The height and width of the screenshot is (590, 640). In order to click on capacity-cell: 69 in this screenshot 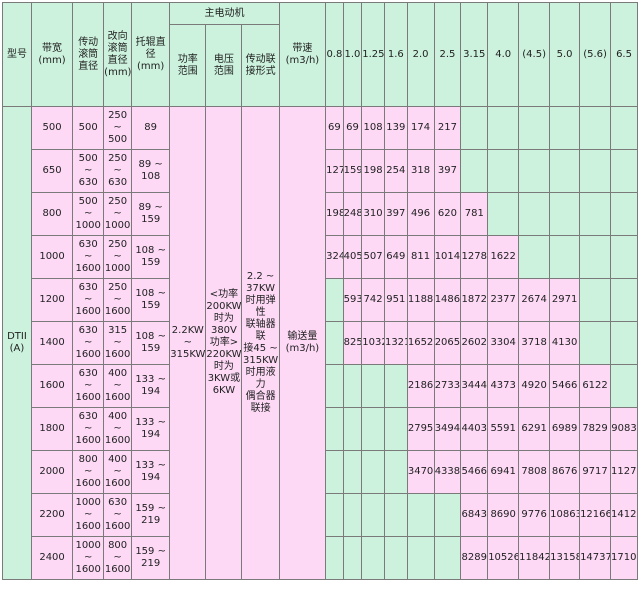, I will do `click(352, 128)`.